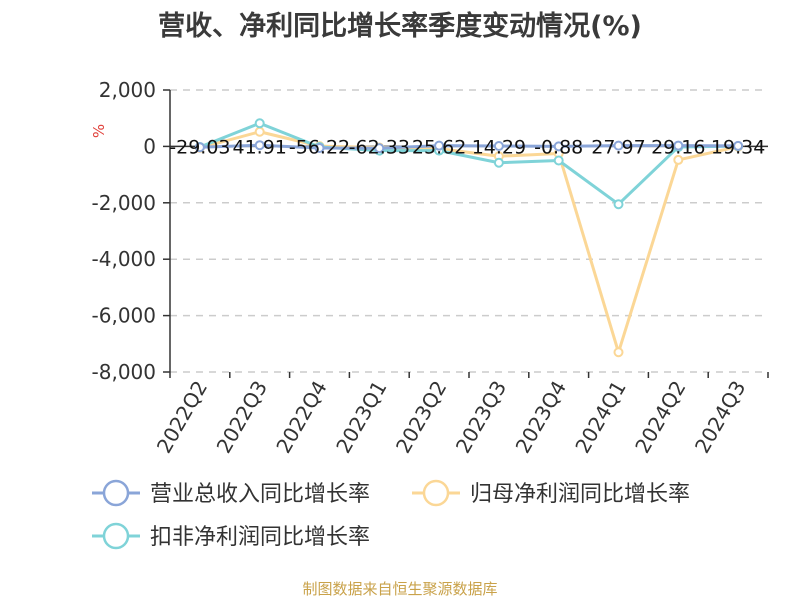  I want to click on x-tick-label: 2023Q3, so click(481, 417).